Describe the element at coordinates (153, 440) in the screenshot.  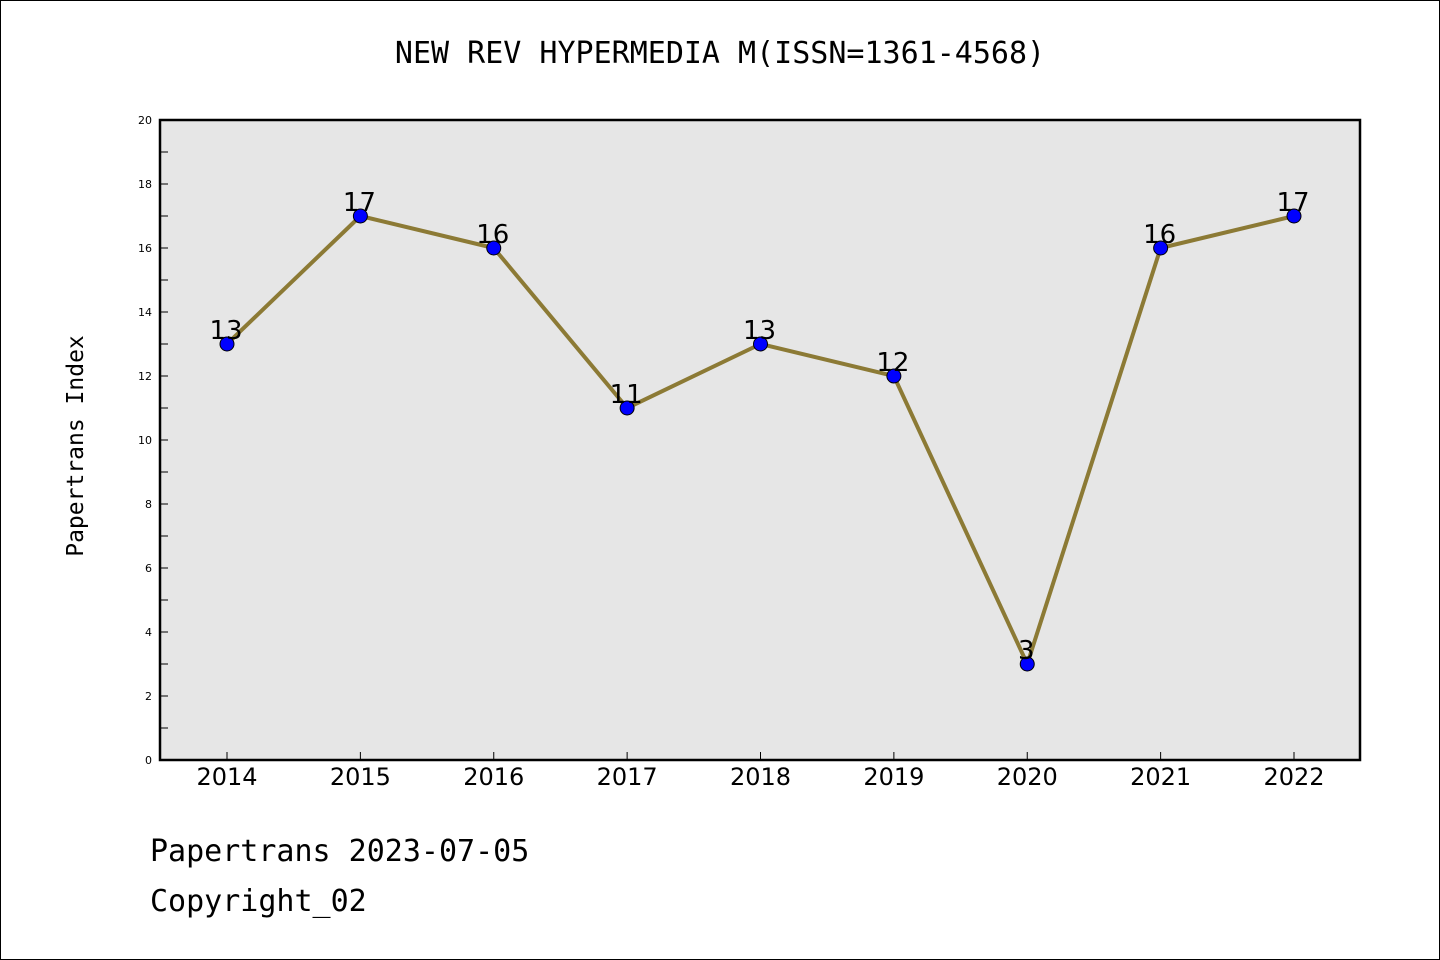
I see `y-axis: 0 2 4 6 8 10 12 14 16 18 20` at that location.